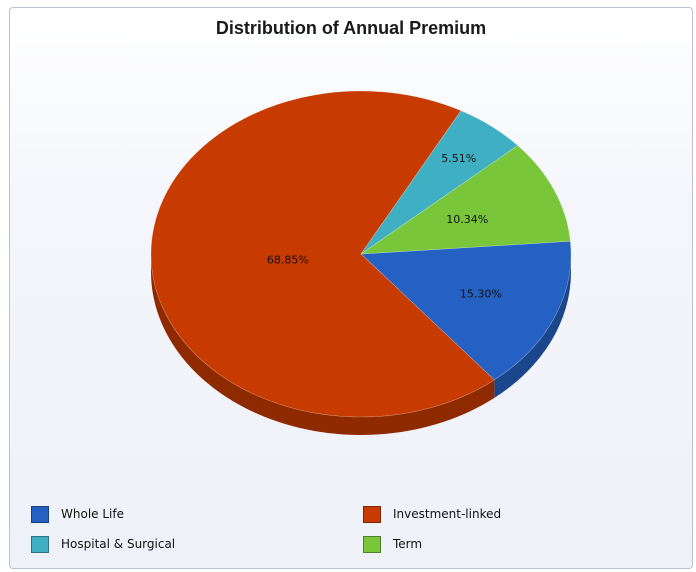  Describe the element at coordinates (481, 294) in the screenshot. I see `pie-label-whole-life: 15.30%` at that location.